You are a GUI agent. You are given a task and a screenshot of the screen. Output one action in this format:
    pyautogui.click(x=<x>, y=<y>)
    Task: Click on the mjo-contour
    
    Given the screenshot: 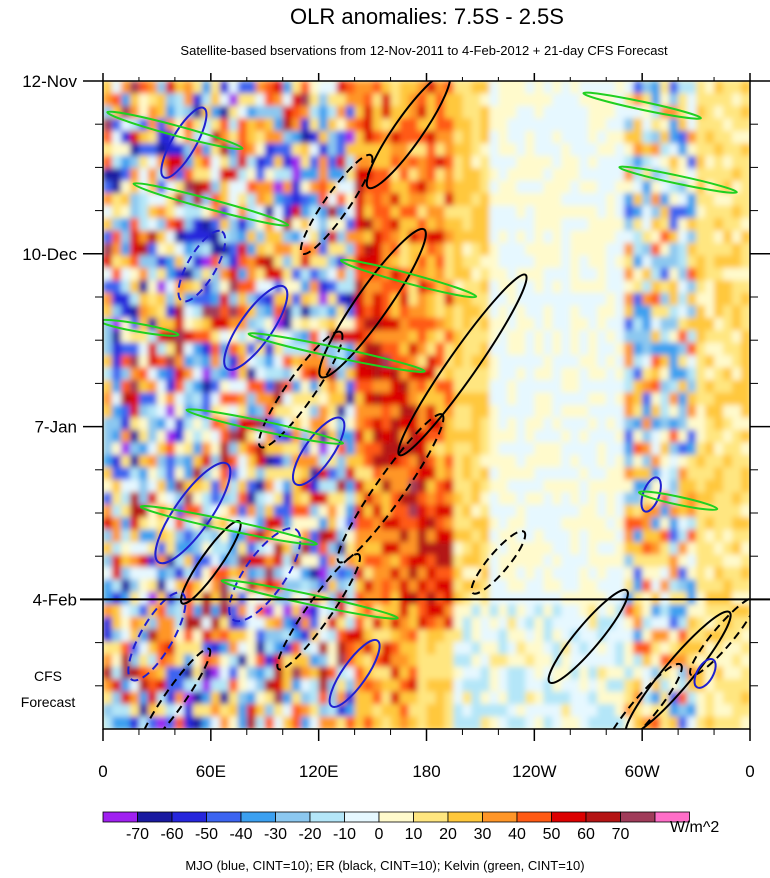 What is the action you would take?
    pyautogui.click(x=184, y=142)
    